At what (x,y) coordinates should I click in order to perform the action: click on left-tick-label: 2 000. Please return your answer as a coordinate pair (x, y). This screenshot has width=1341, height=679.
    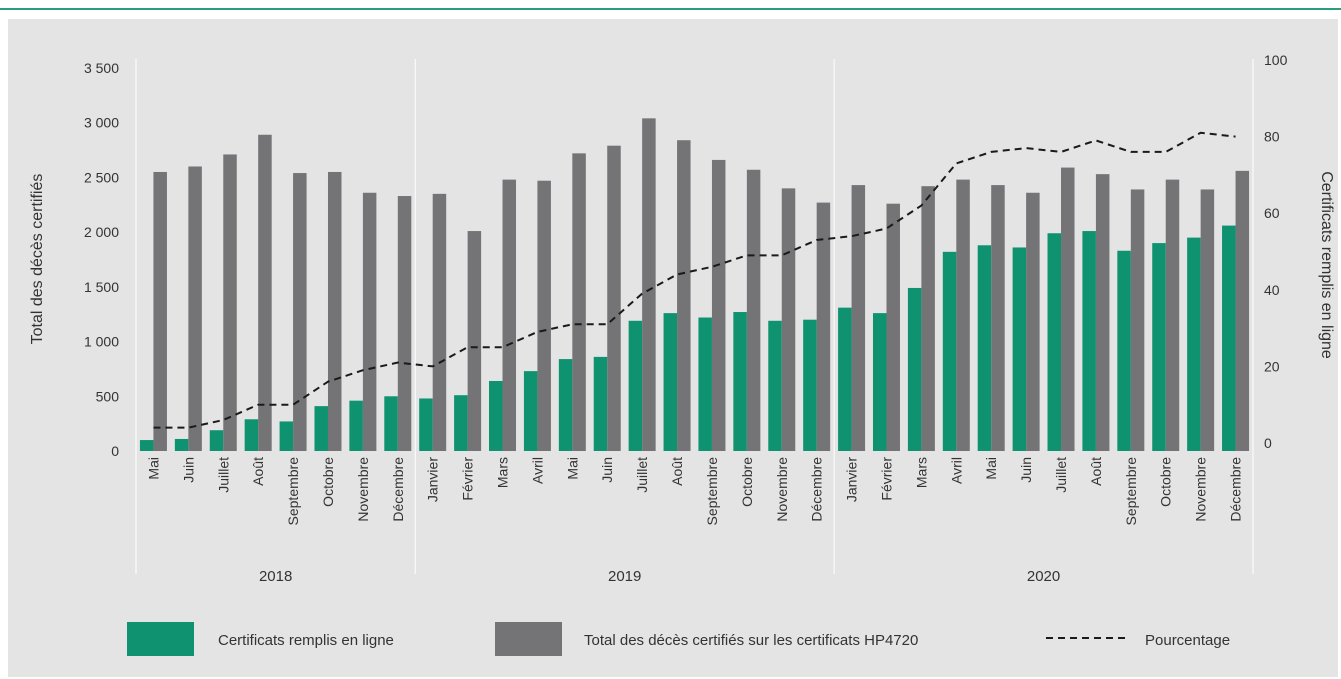
    Looking at the image, I should click on (101, 232).